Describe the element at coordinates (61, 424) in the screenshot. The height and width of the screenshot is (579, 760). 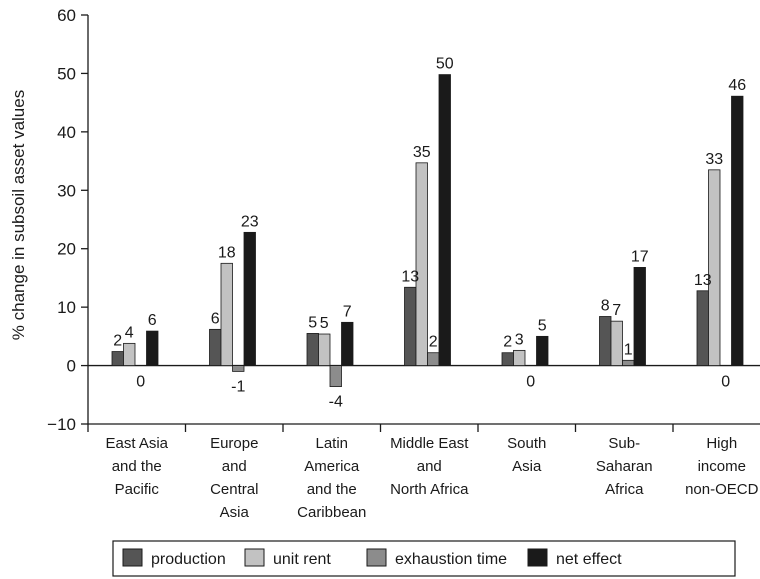
I see `y-tick-label: −10` at that location.